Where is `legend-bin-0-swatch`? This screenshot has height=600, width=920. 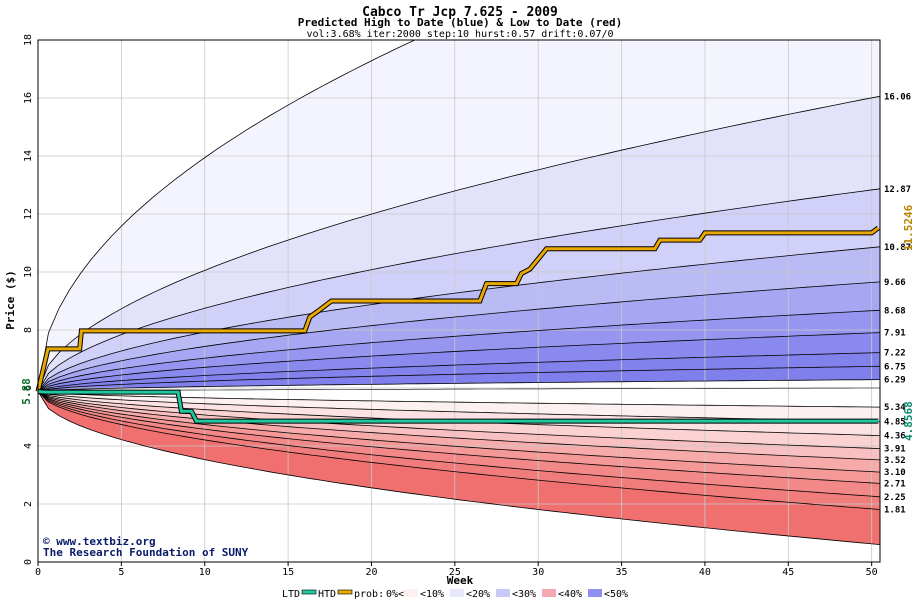
legend-bin-0-swatch is located at coordinates (411, 593).